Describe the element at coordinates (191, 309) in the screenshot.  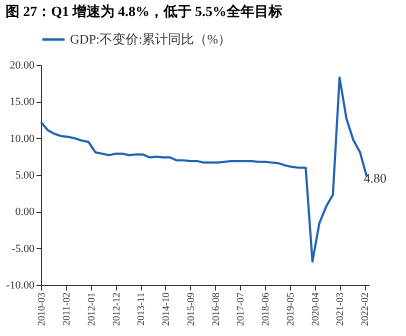
I see `x-tick-label: 2015-09` at that location.